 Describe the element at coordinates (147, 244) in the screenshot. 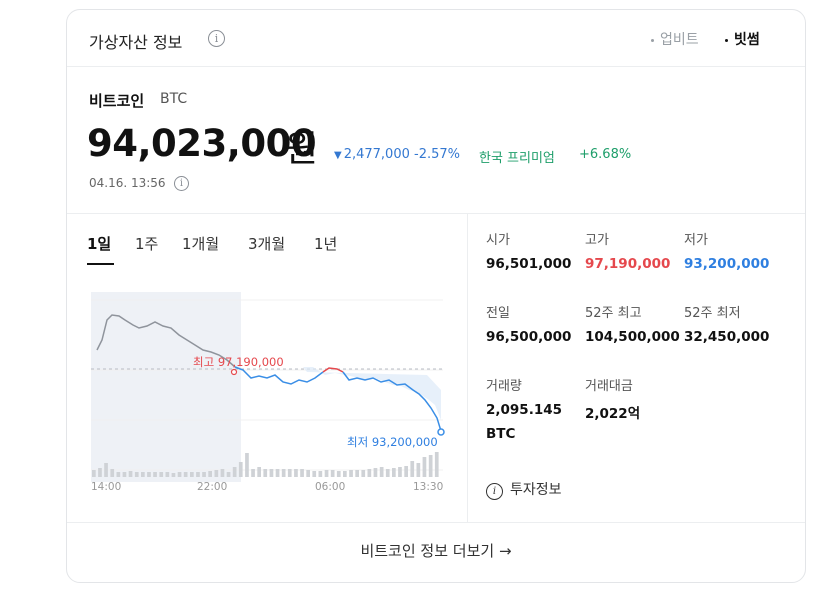

I see `tab-1week: 1주` at that location.